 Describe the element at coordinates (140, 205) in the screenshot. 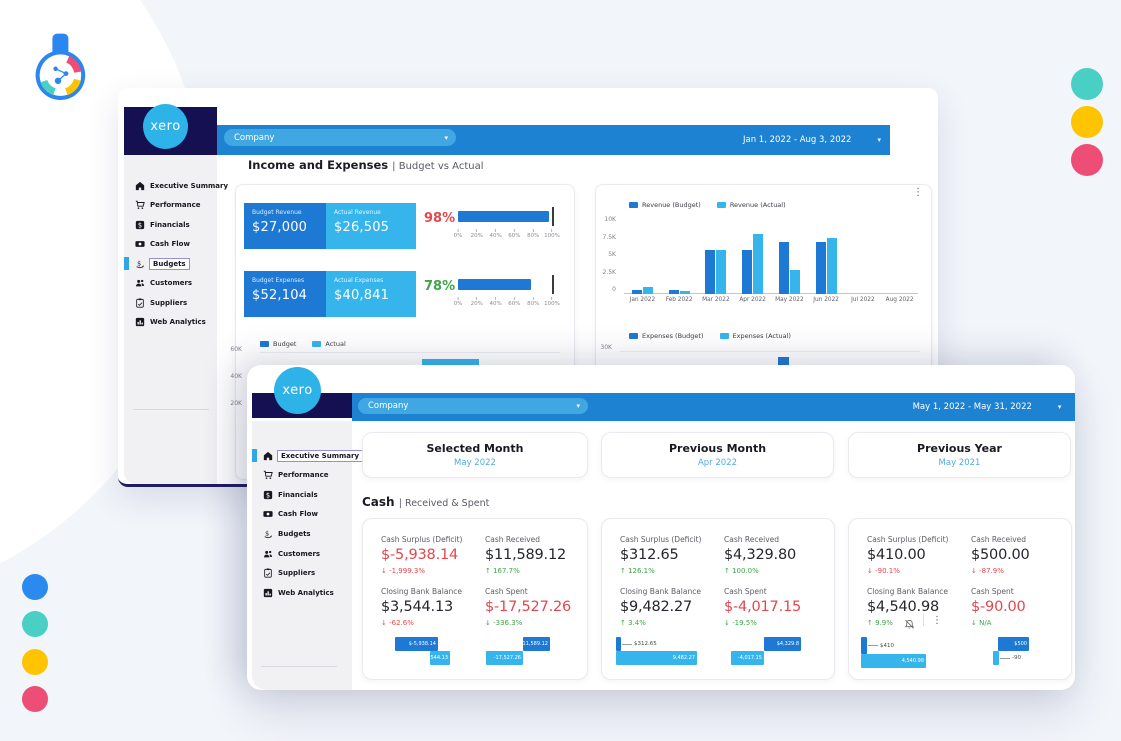

I see `cart-icon` at that location.